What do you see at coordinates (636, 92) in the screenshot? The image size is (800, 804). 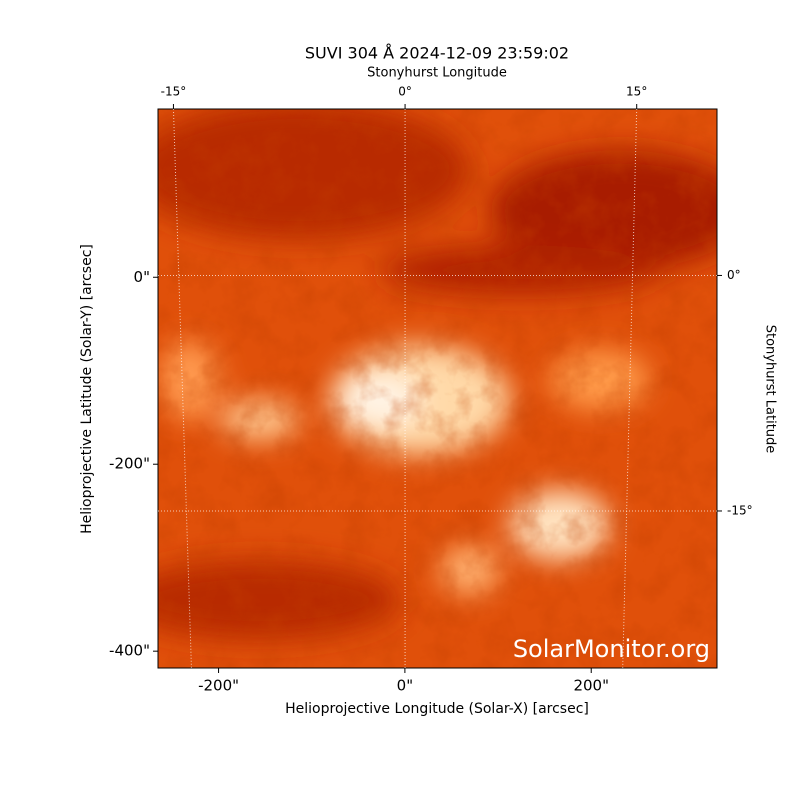 I see `x2-tick-label: 15°` at bounding box center [636, 92].